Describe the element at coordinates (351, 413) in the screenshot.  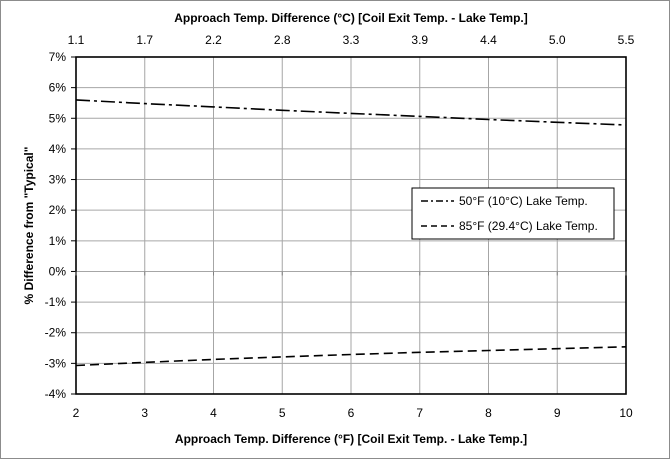
I see `x-tick-label: 6` at that location.